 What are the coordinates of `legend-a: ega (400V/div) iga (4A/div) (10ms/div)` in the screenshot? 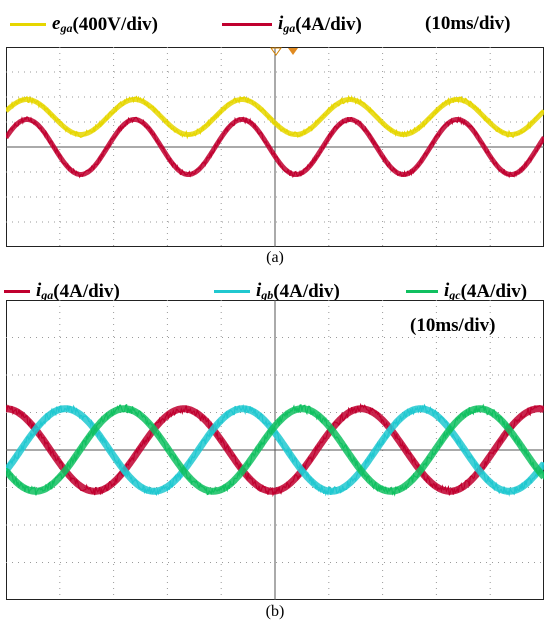 It's located at (275, 25).